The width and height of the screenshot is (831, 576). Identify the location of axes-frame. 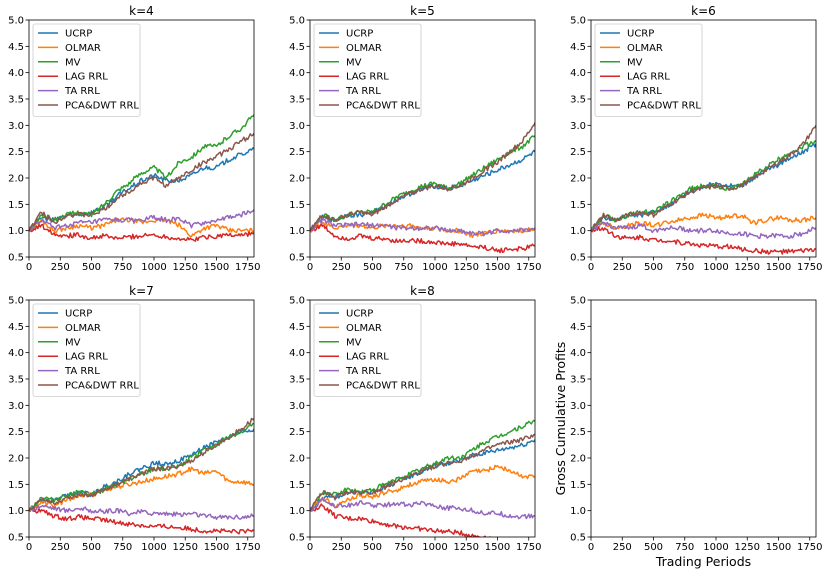
(422, 138).